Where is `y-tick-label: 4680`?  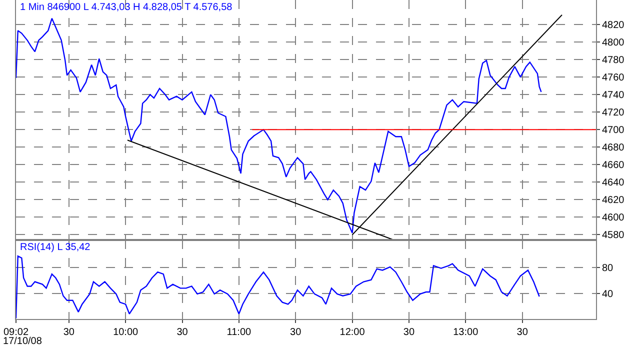 y-tick-label: 4680 is located at coordinates (613, 148).